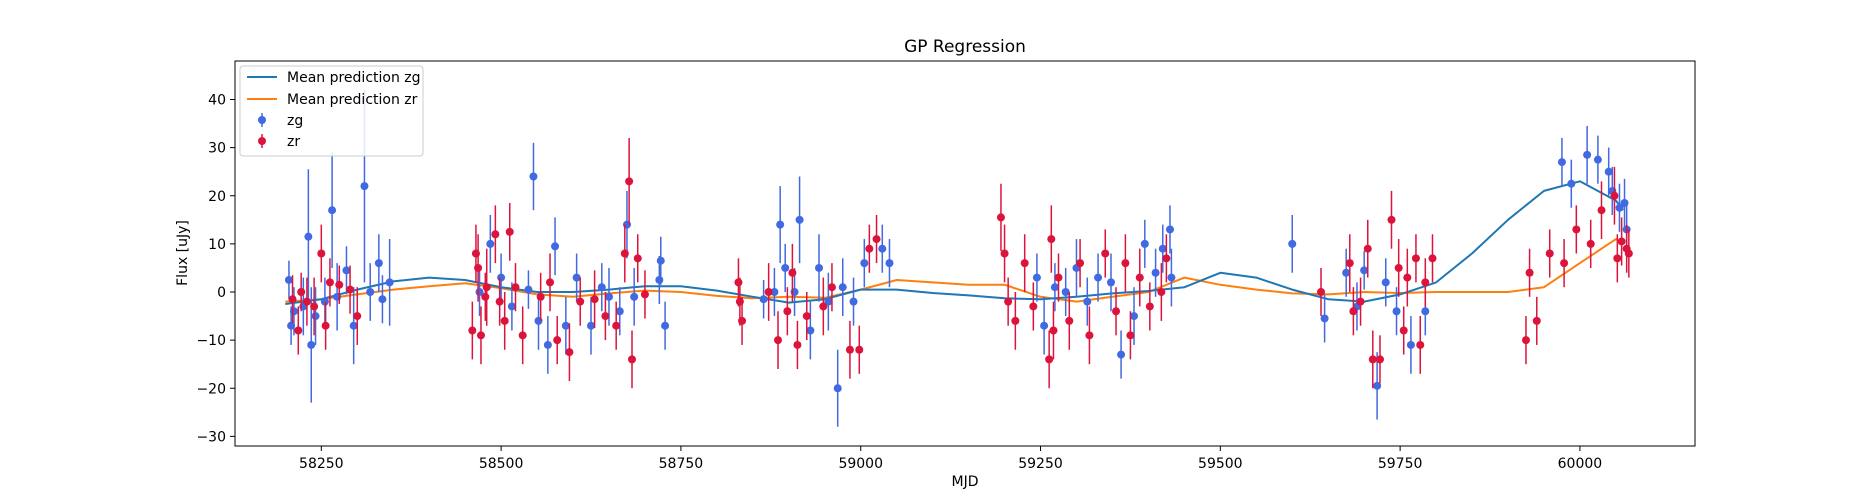 This screenshot has width=1875, height=500. I want to click on y-tick-label: 40, so click(217, 101).